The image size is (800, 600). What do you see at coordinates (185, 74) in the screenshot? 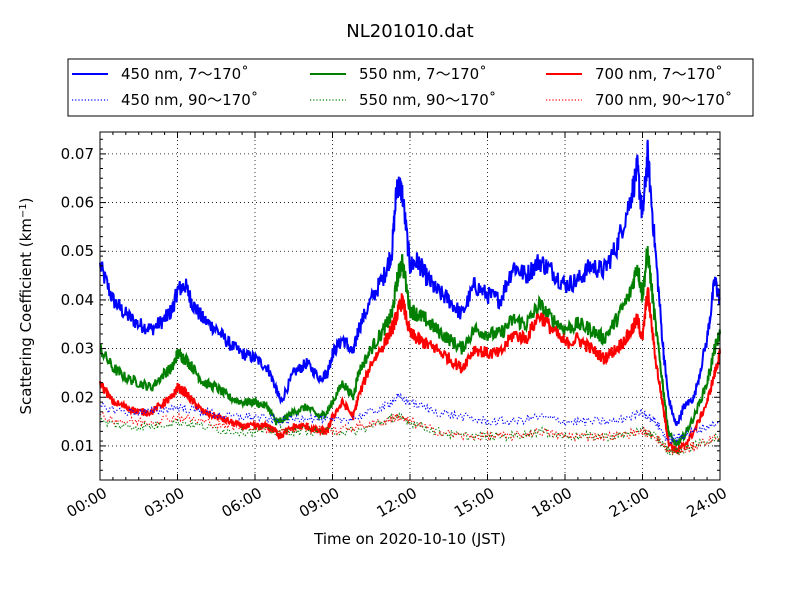
I see `legend-label-1: 450 nm, 7～170˚` at bounding box center [185, 74].